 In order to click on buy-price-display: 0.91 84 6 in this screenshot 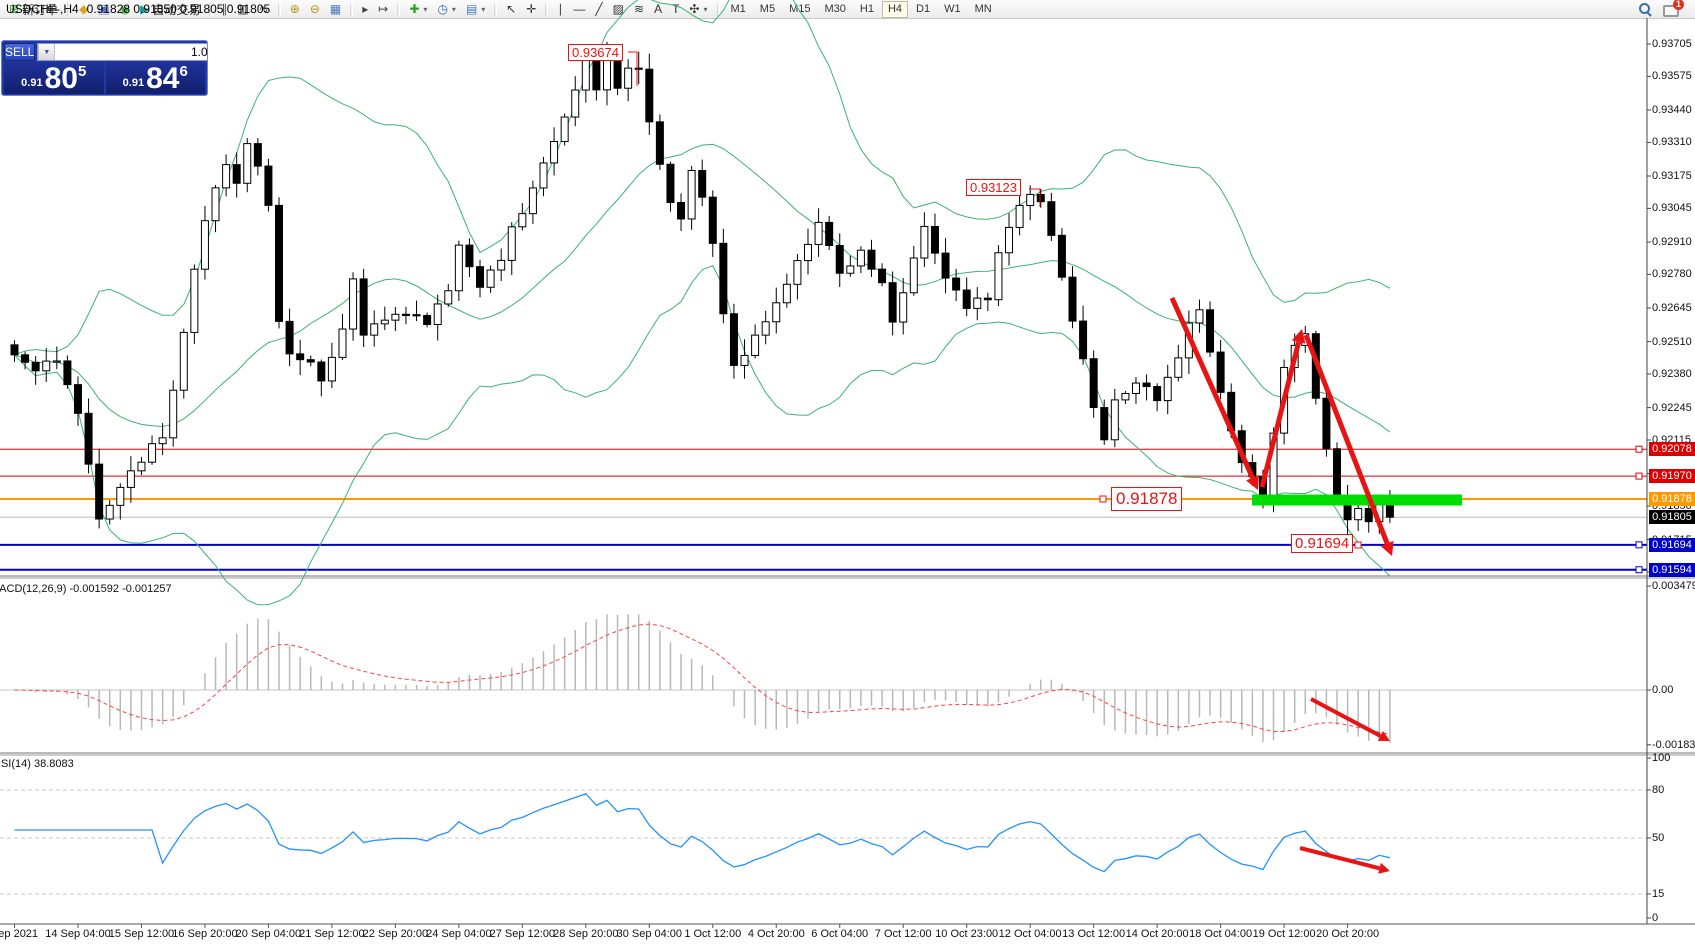, I will do `click(155, 78)`.